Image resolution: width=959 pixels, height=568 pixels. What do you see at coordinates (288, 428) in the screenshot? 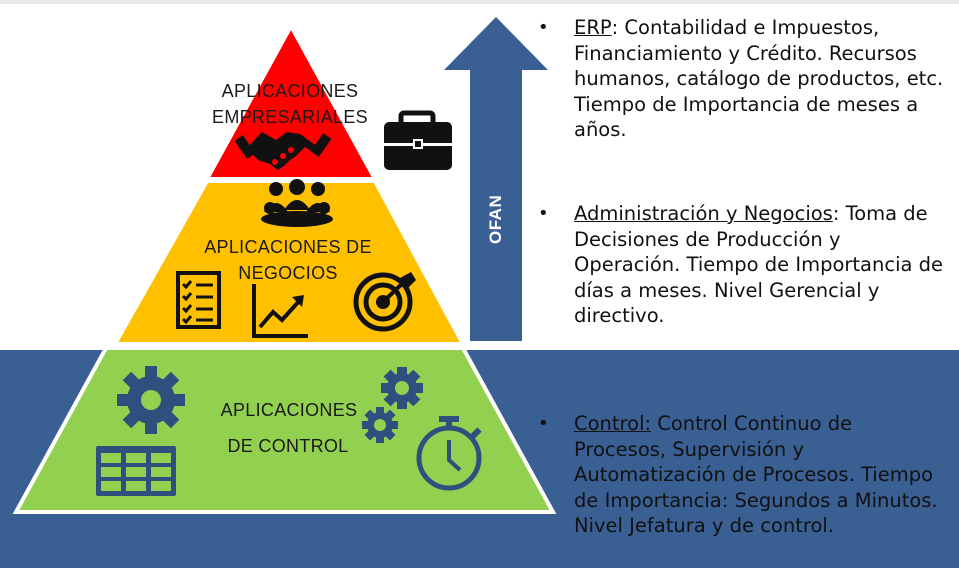
I see `level-bottom-label: APLICACIONES DE CONTROL` at bounding box center [288, 428].